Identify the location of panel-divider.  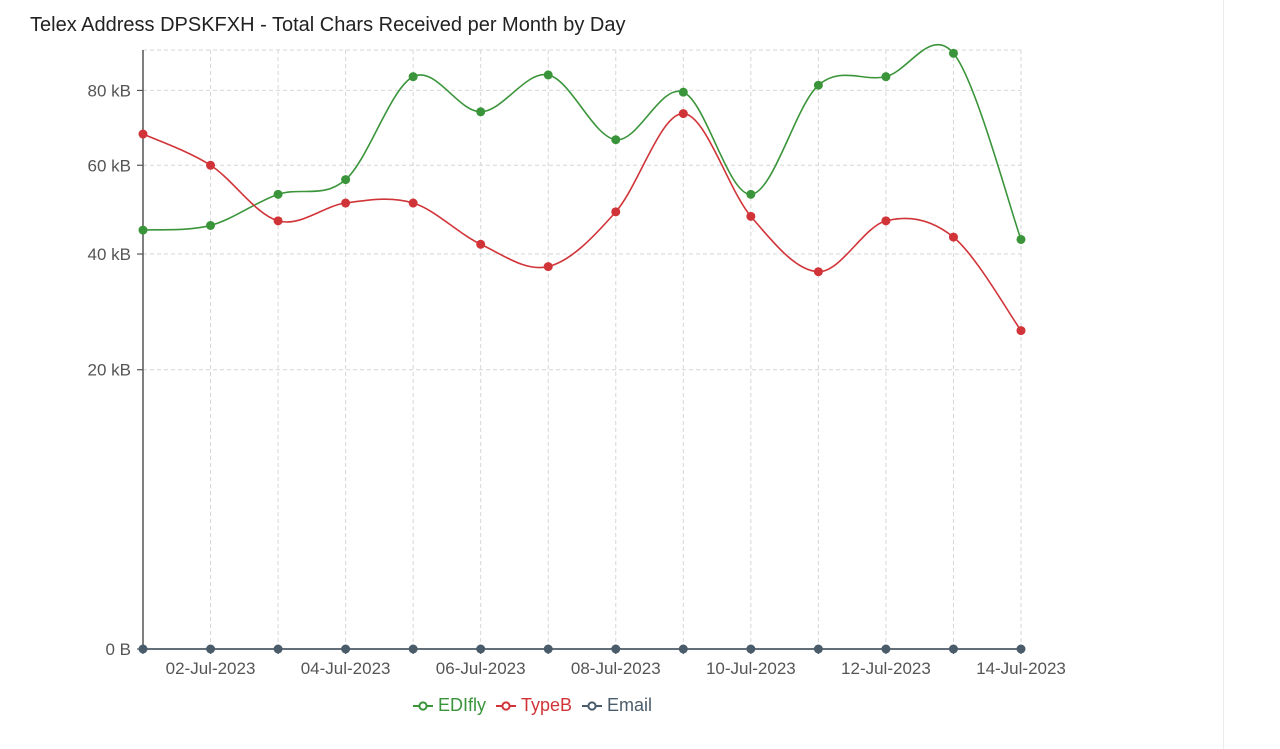
(1223, 374).